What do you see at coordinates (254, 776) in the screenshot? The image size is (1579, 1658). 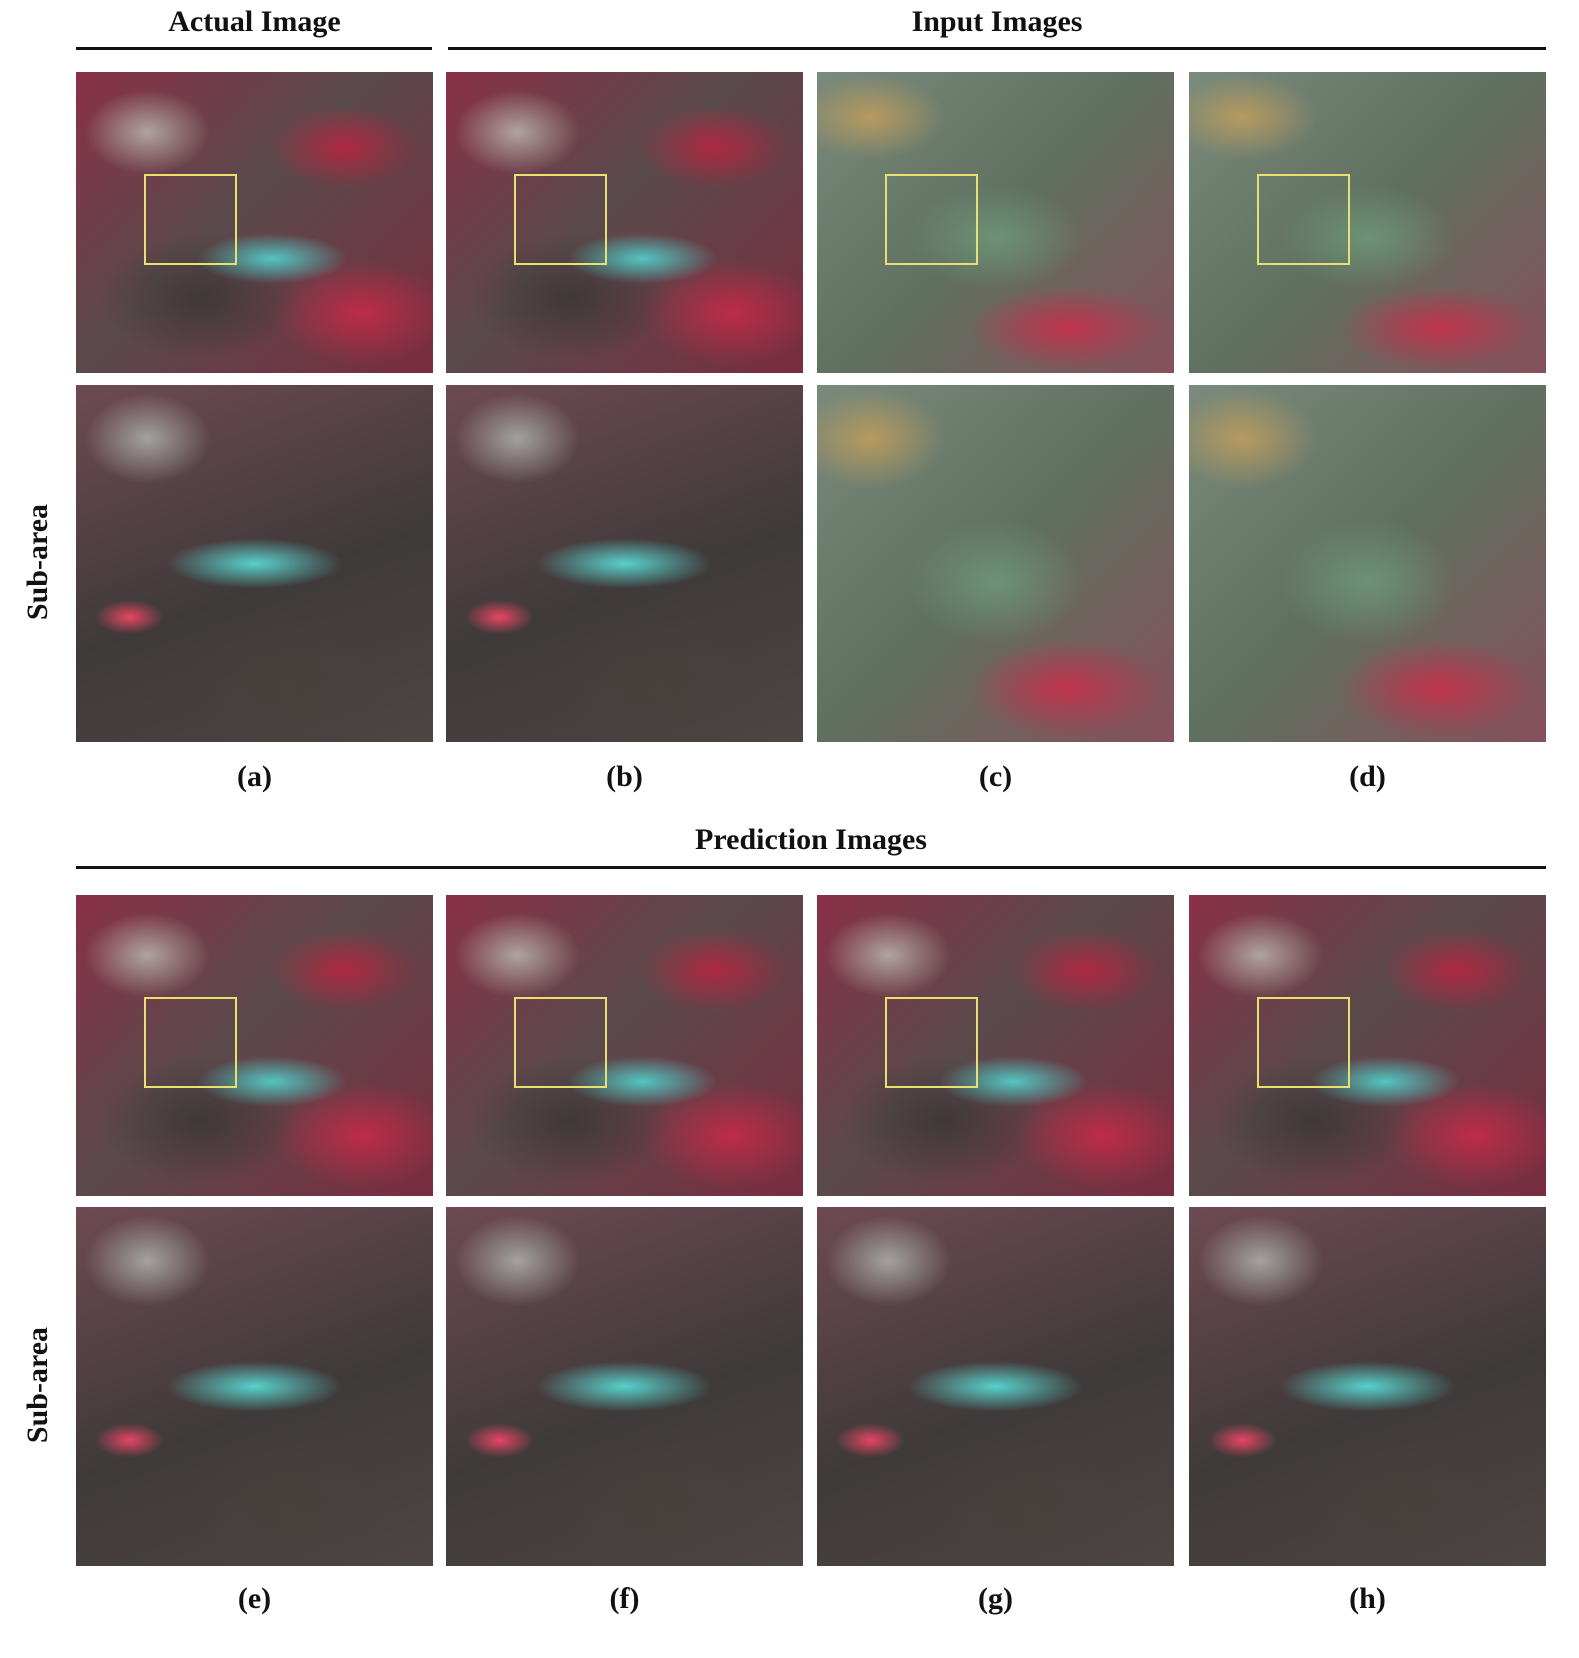 I see `panel-label: (a)` at bounding box center [254, 776].